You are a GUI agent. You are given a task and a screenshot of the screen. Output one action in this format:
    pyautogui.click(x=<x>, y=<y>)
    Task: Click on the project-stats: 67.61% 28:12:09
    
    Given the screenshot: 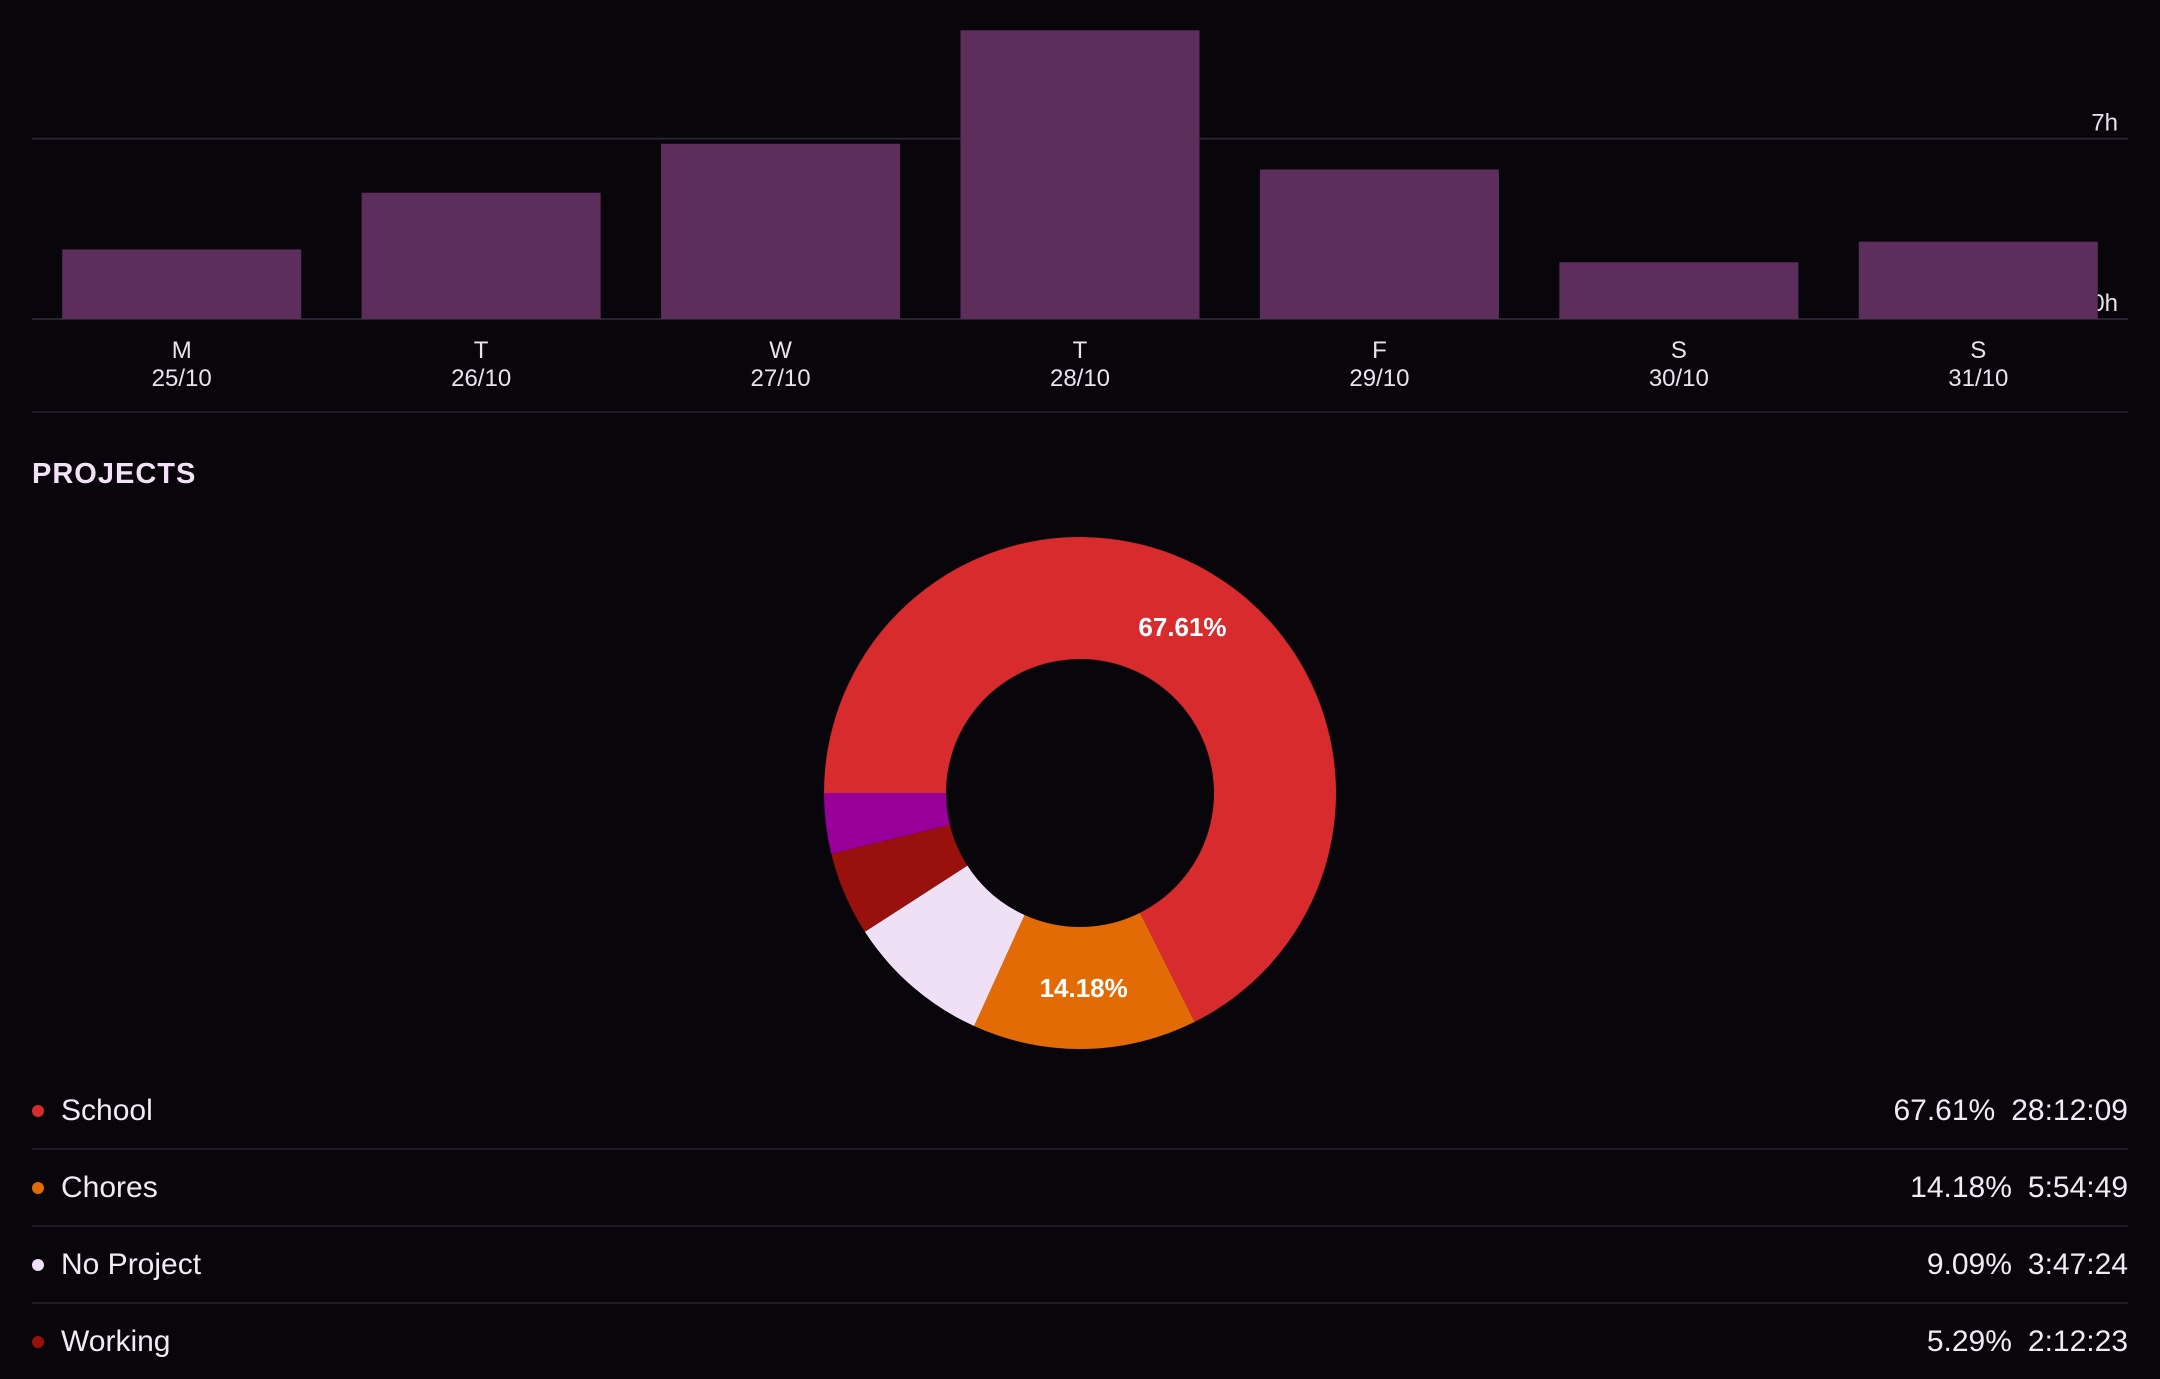 What is the action you would take?
    pyautogui.click(x=2010, y=1111)
    